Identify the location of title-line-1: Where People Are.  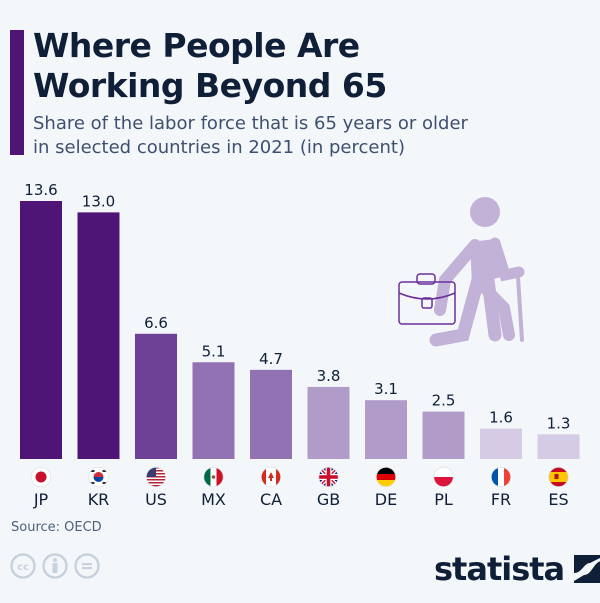
(196, 45).